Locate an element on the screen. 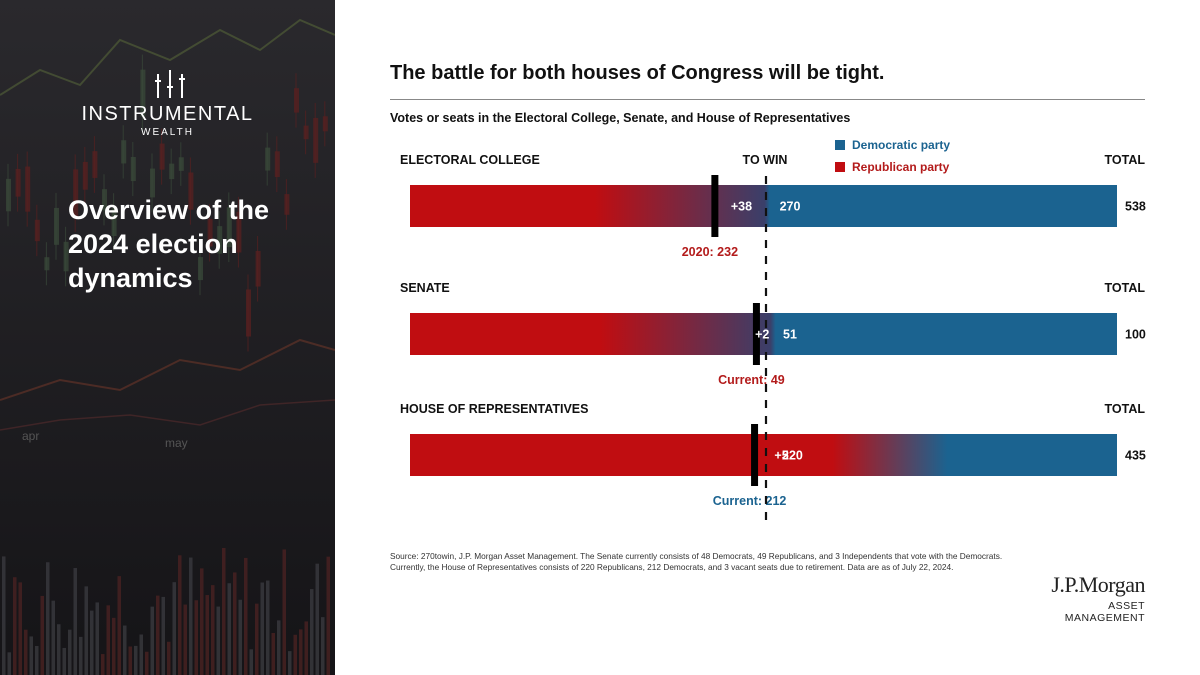 The width and height of the screenshot is (1200, 675). slide-title: Overview of the 2024 election dynamics is located at coordinates (193, 244).